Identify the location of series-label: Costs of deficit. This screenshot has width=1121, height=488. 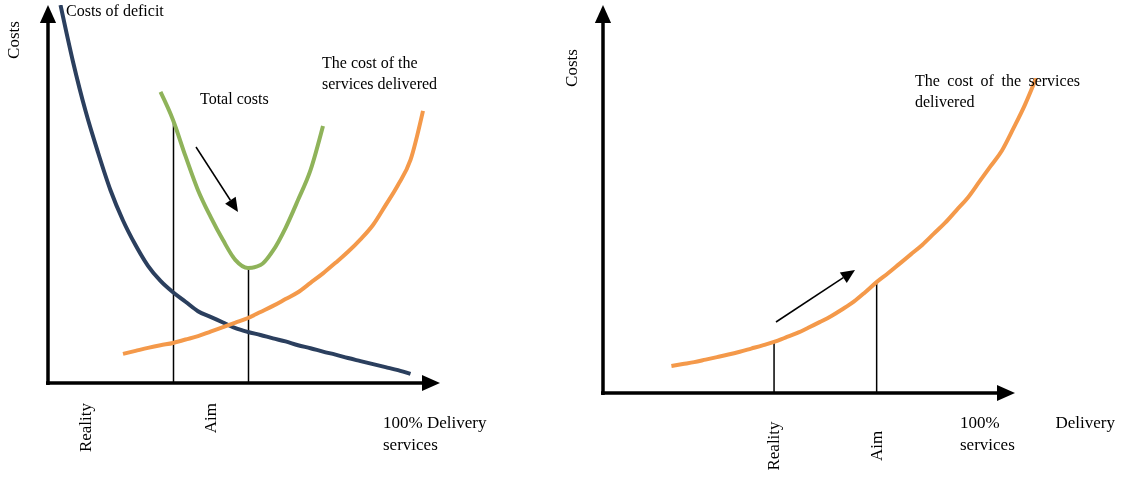
(115, 11).